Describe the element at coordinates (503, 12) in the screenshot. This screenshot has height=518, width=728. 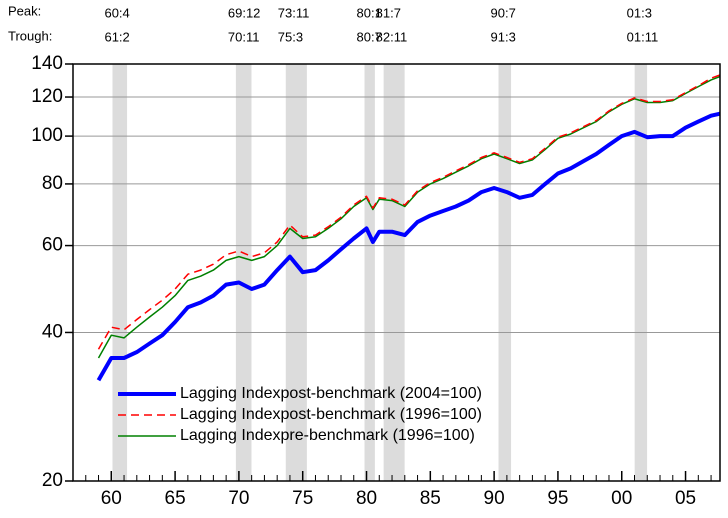
I see `peak-label: 90:7` at that location.